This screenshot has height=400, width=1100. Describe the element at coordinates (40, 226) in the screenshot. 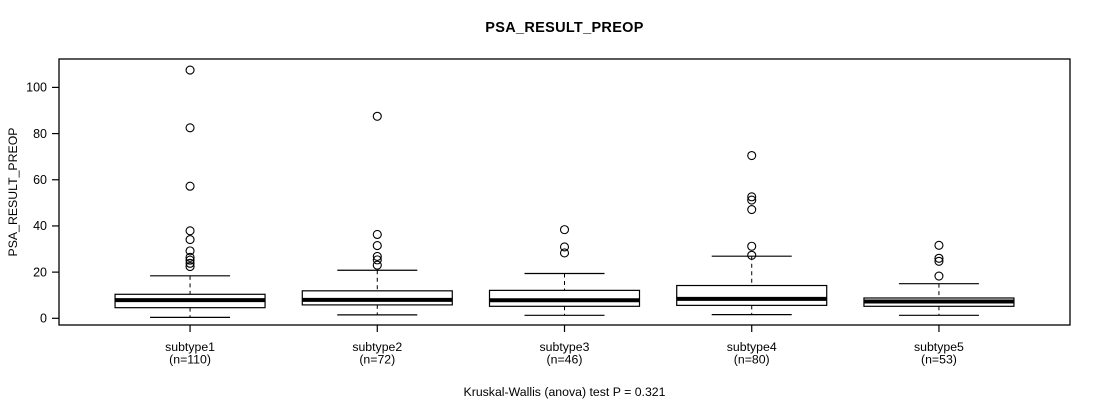

I see `y-tick-label: 40` at that location.